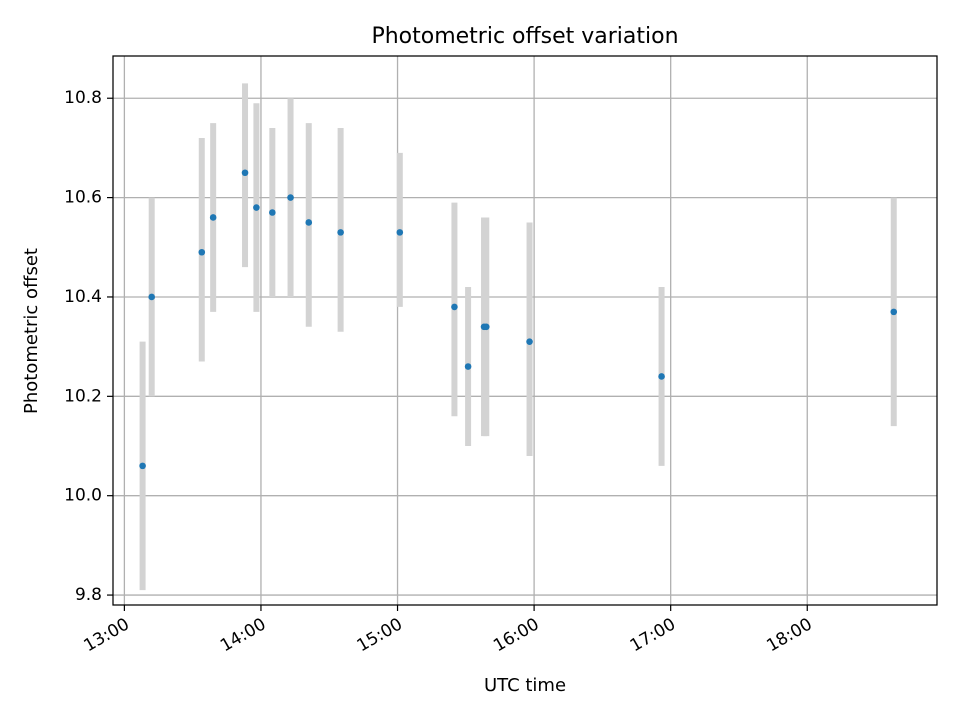  Describe the element at coordinates (83, 396) in the screenshot. I see `y-tick-label: 10.2` at that location.